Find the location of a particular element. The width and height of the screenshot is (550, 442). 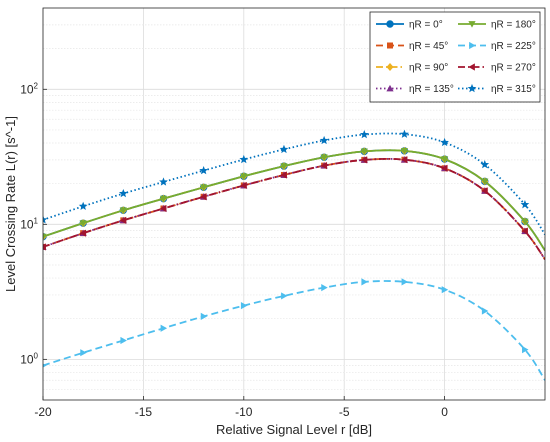

legend-item-4: ηR = 180° is located at coordinates (497, 25).